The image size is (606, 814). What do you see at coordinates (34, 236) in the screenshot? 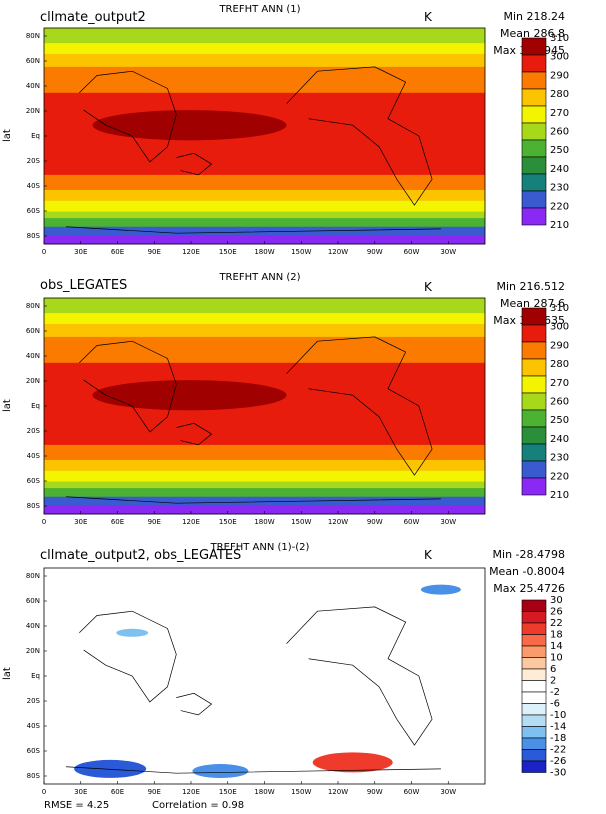
I see `lat-tick-label: 80S` at bounding box center [34, 236].